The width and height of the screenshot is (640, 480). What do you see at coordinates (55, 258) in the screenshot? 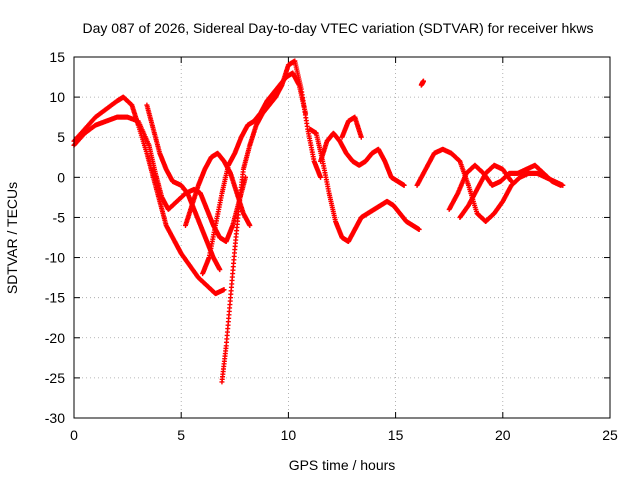
I see `y-tick-label: -10` at bounding box center [55, 258].